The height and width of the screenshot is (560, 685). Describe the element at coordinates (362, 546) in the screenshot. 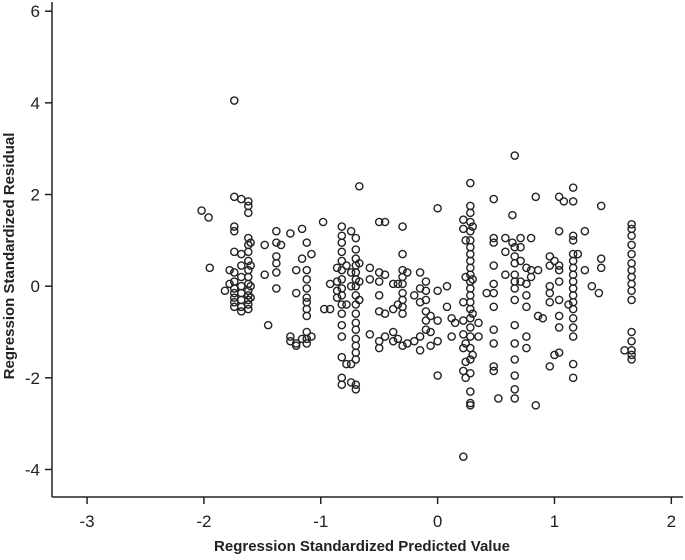

I see `x-axis-label: Regression Standardized Predicted Value` at that location.